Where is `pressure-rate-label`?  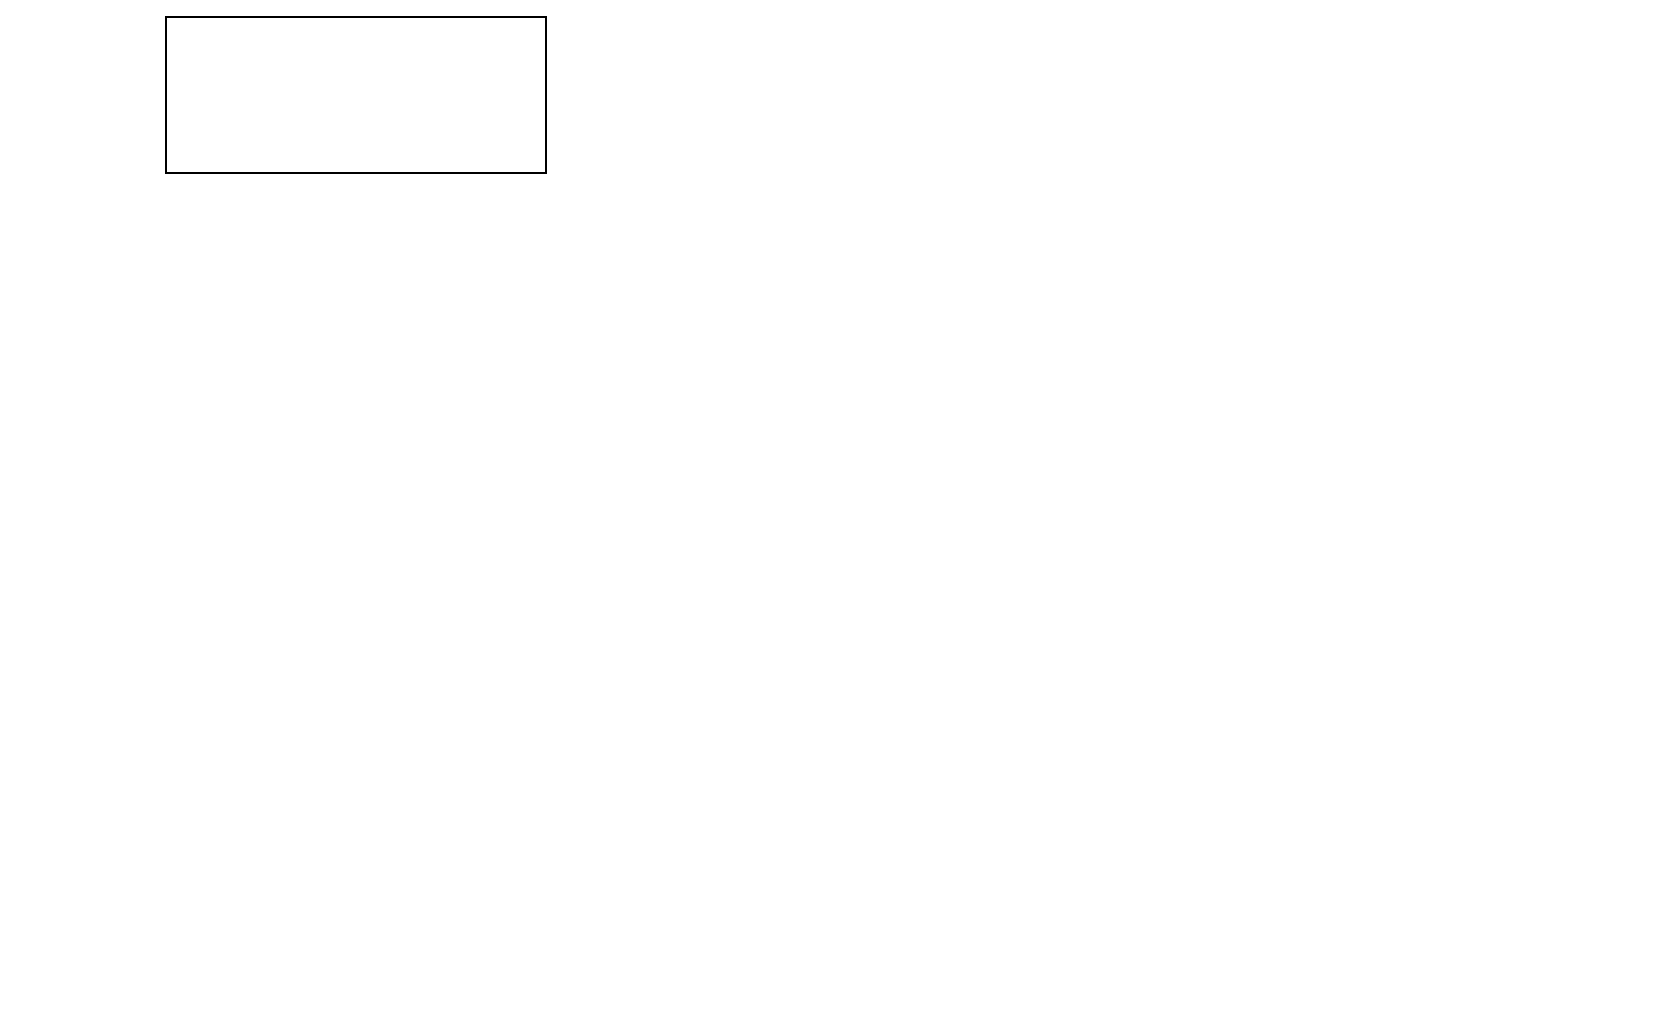 pressure-rate-label is located at coordinates (1382, 305).